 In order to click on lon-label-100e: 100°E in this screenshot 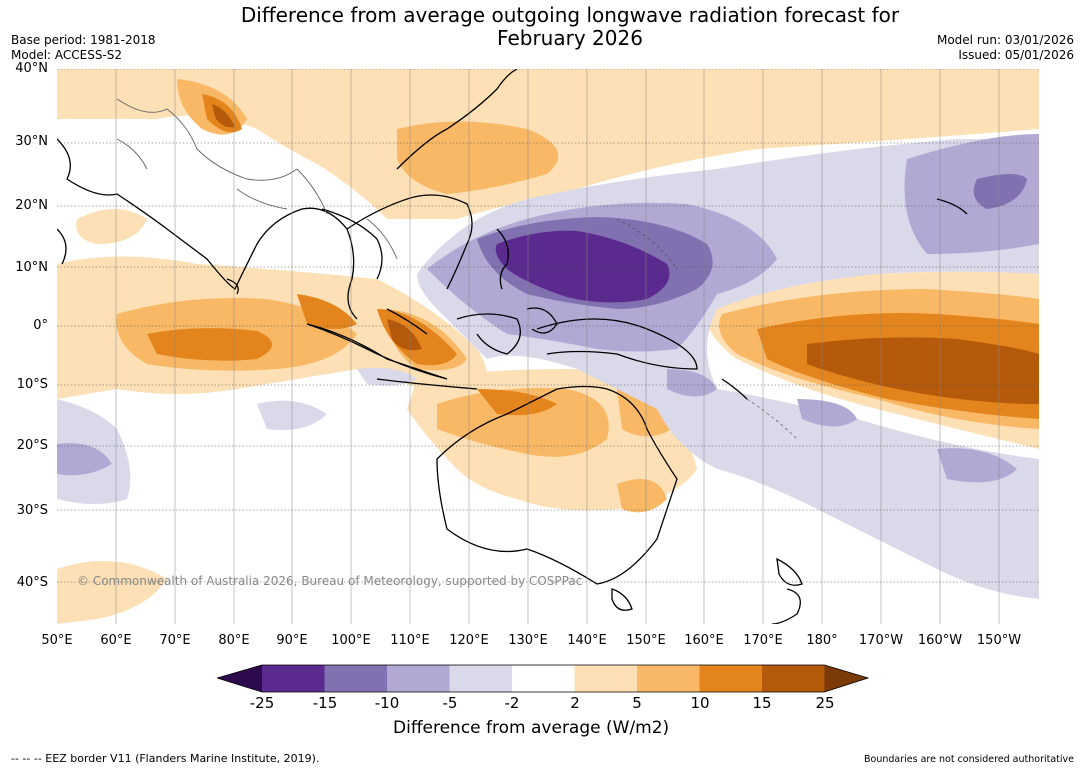, I will do `click(351, 640)`.